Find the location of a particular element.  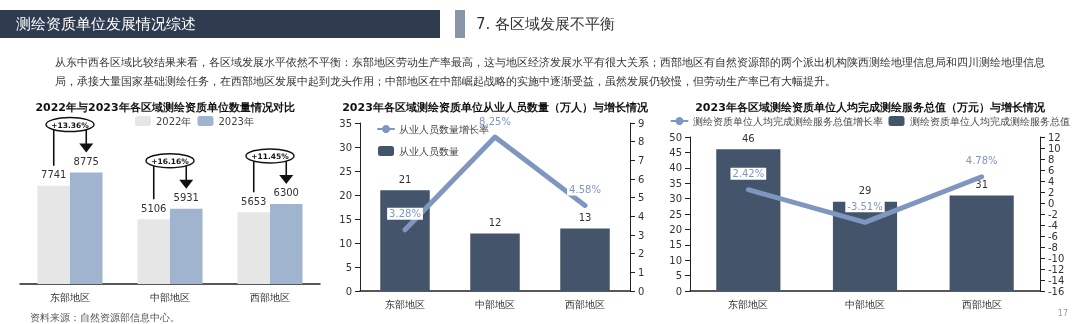

legend-label: 测绘资质单位人均完成测绘服务总值 is located at coordinates (989, 121).